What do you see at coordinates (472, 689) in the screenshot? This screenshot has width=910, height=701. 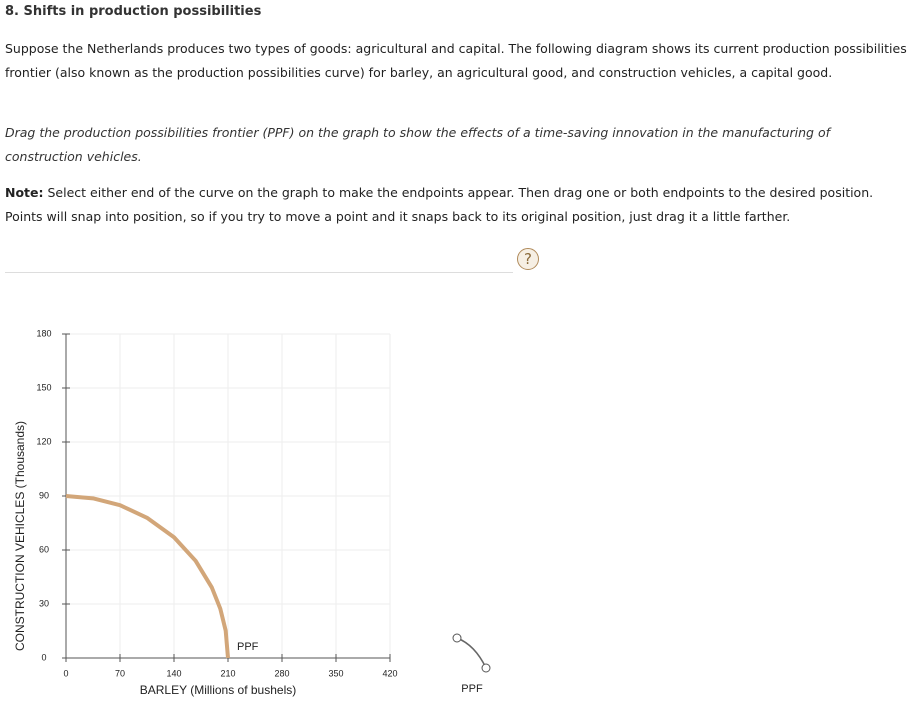 I see `ppf-tool-label: PPF` at bounding box center [472, 689].